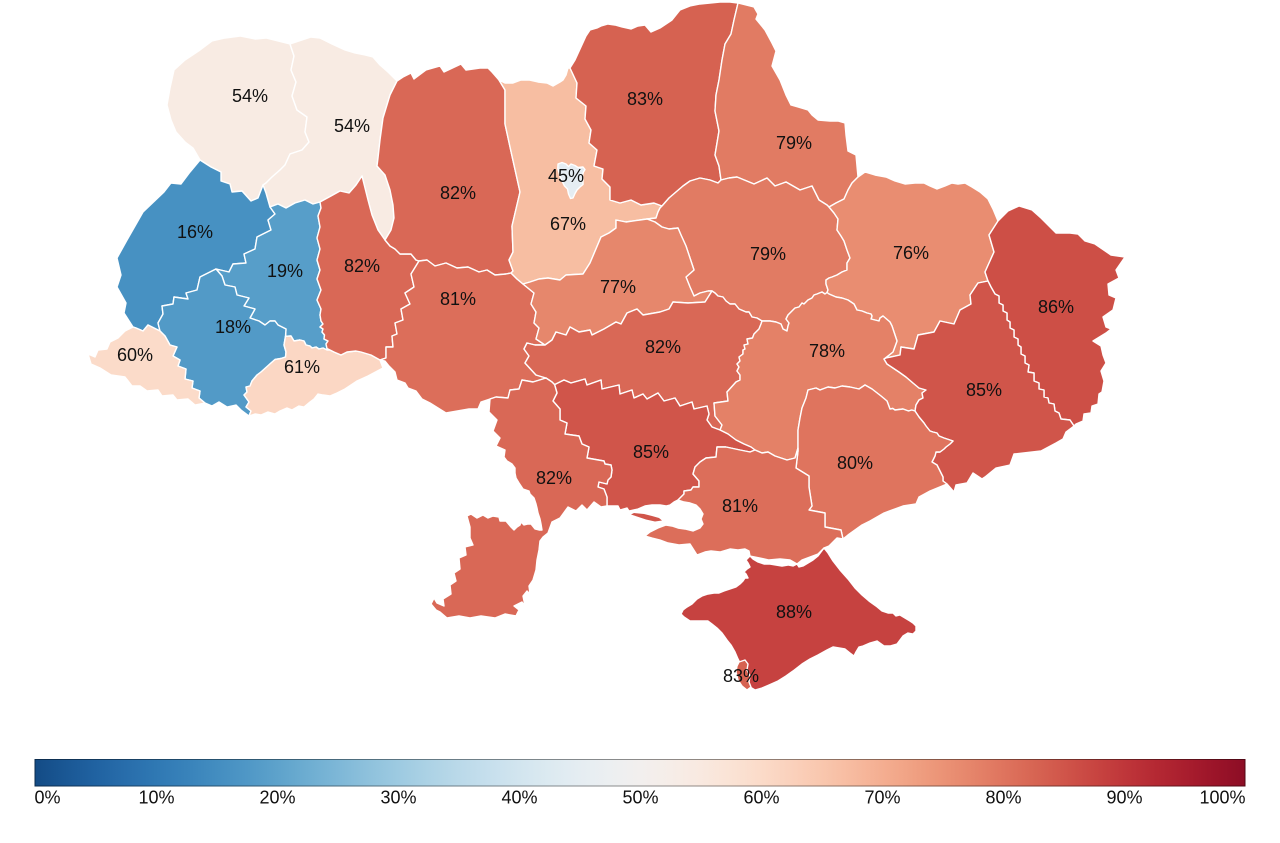 The width and height of the screenshot is (1280, 843). What do you see at coordinates (48, 798) in the screenshot?
I see `svg-text: 0%` at bounding box center [48, 798].